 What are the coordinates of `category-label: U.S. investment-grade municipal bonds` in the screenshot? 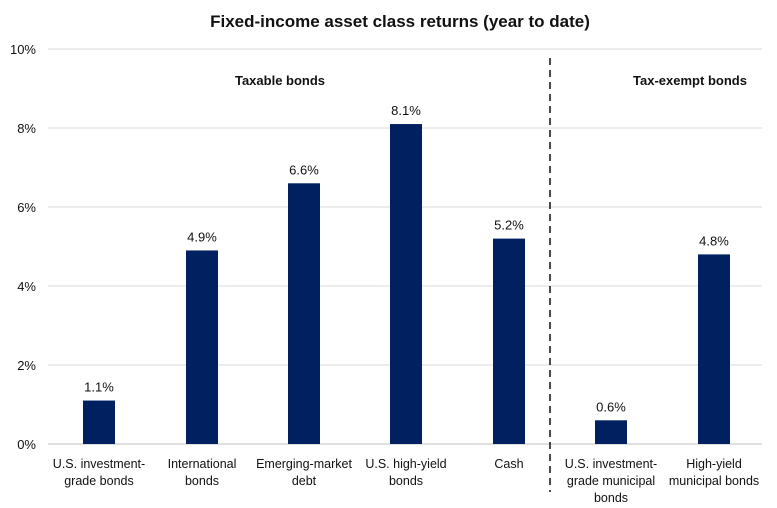 It's located at (611, 481).